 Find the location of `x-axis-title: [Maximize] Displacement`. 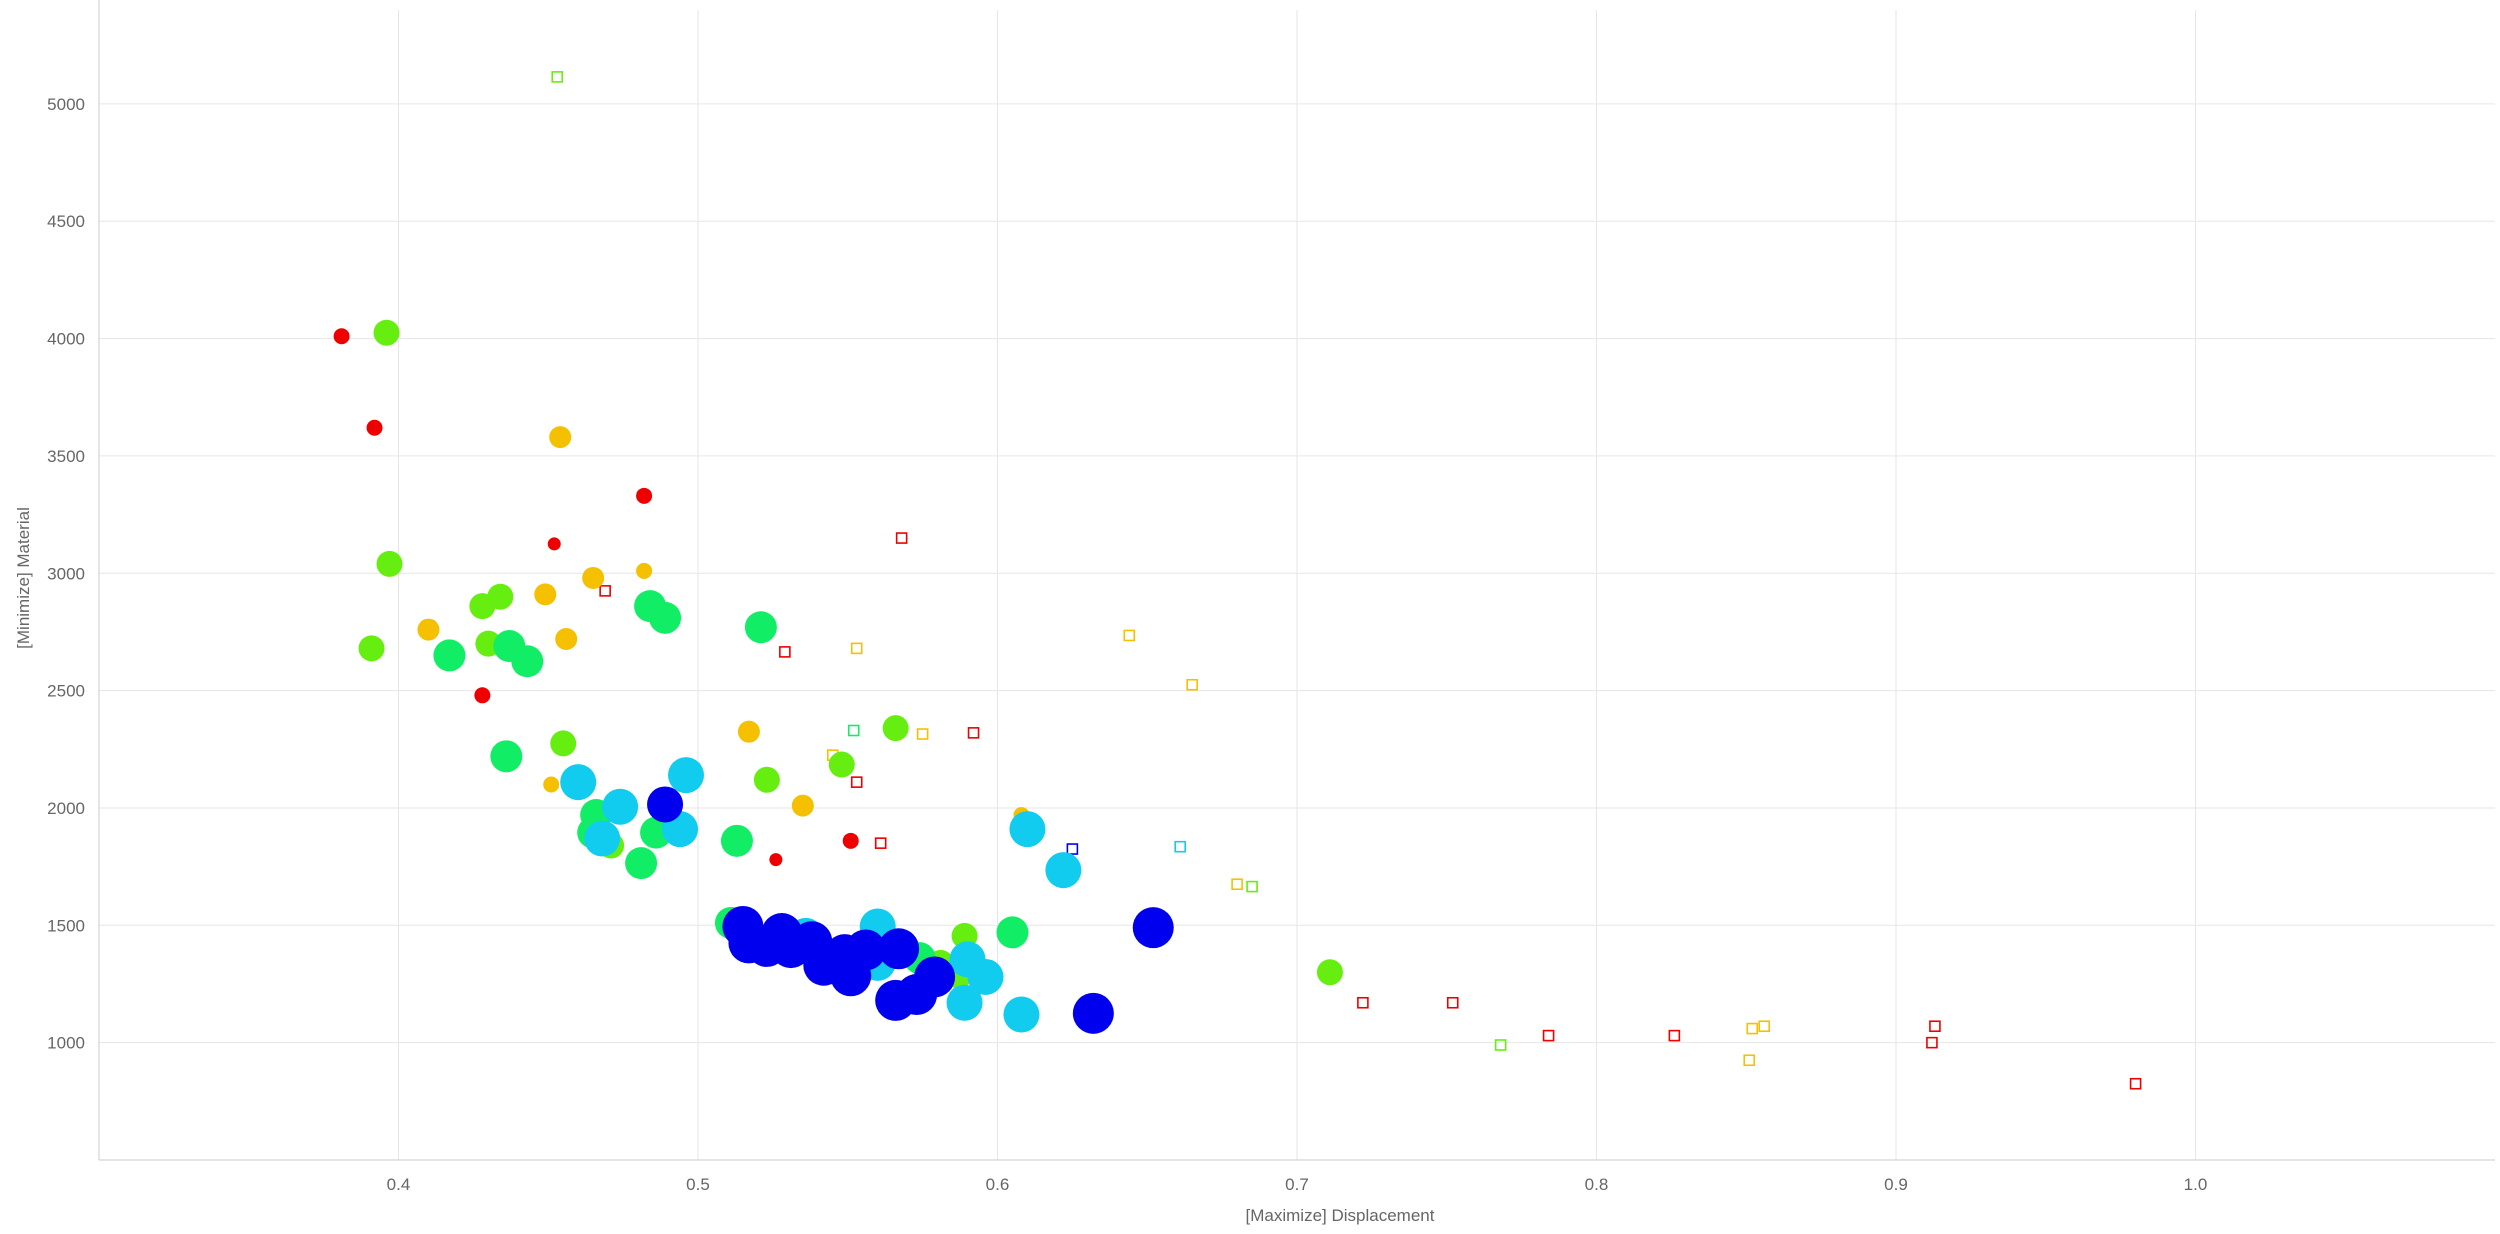

x-axis-title: [Maximize] Displacement is located at coordinates (1340, 1215).